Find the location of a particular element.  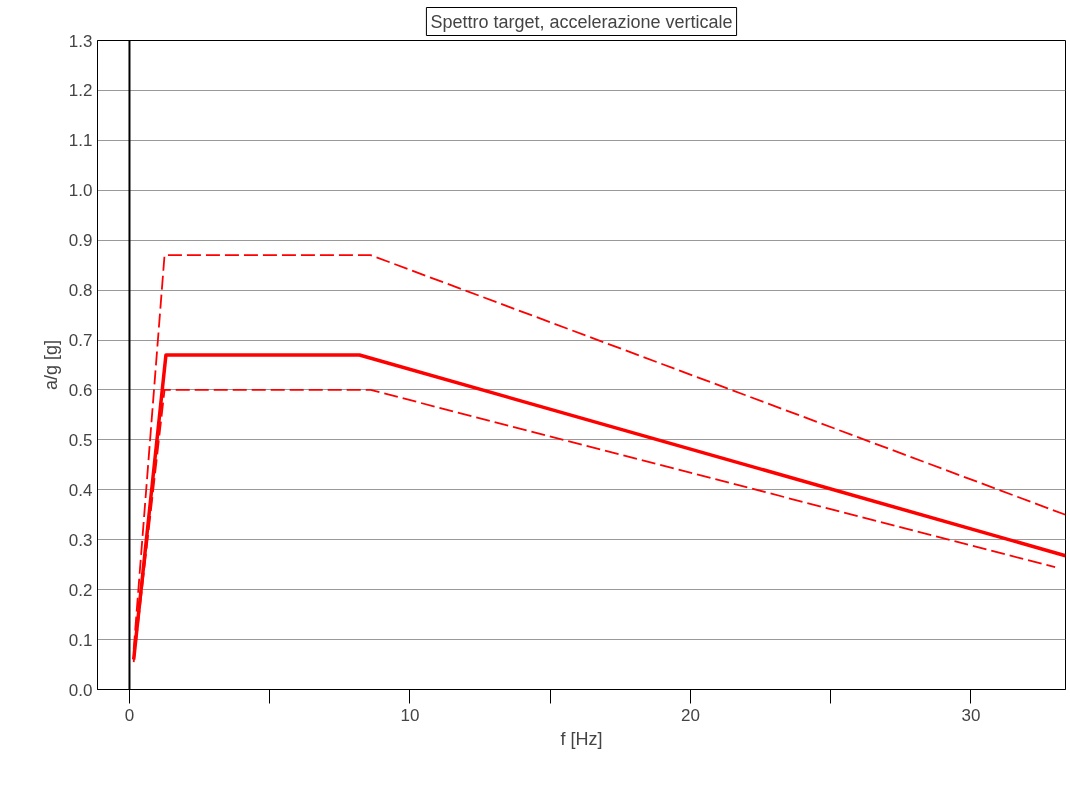

y-axis-title: a/g [g] is located at coordinates (50, 365).